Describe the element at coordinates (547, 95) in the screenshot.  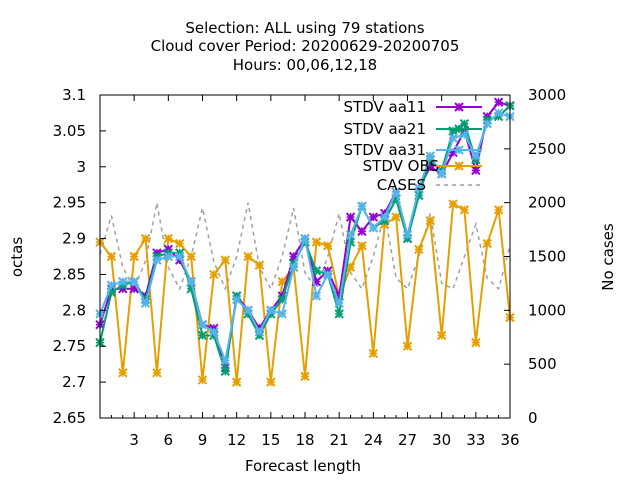
I see `y2-tick-label: 3000` at that location.